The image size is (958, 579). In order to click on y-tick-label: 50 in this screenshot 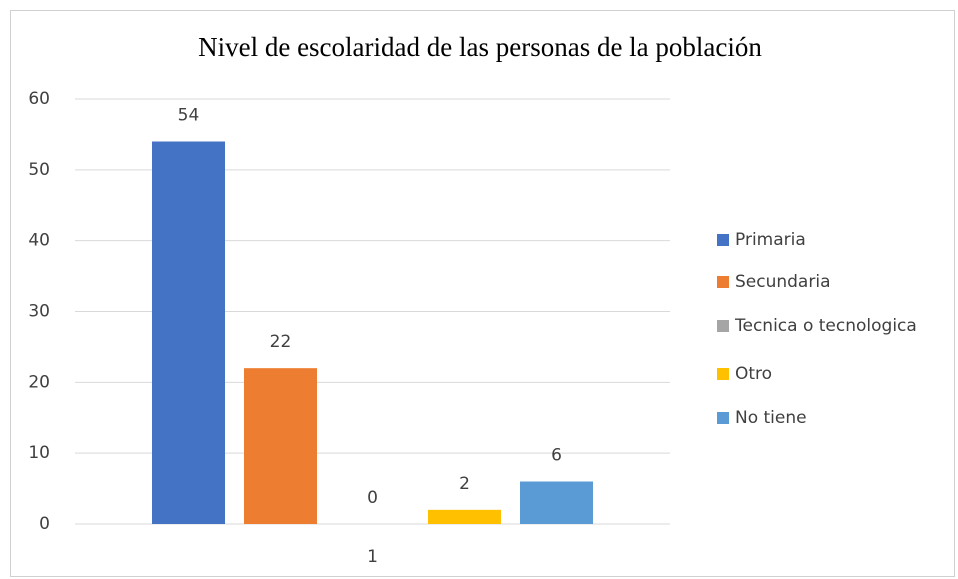, I will do `click(39, 170)`.